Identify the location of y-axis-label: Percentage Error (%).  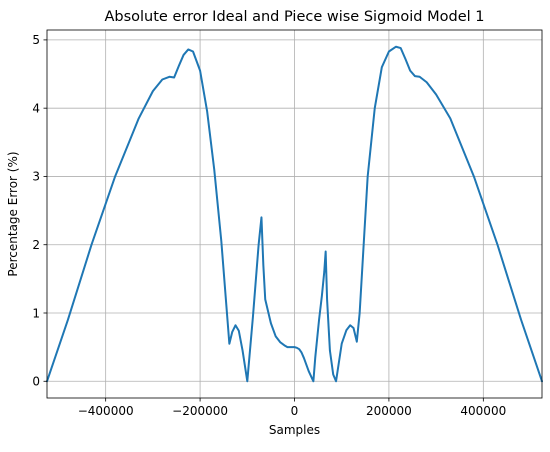
(13, 213).